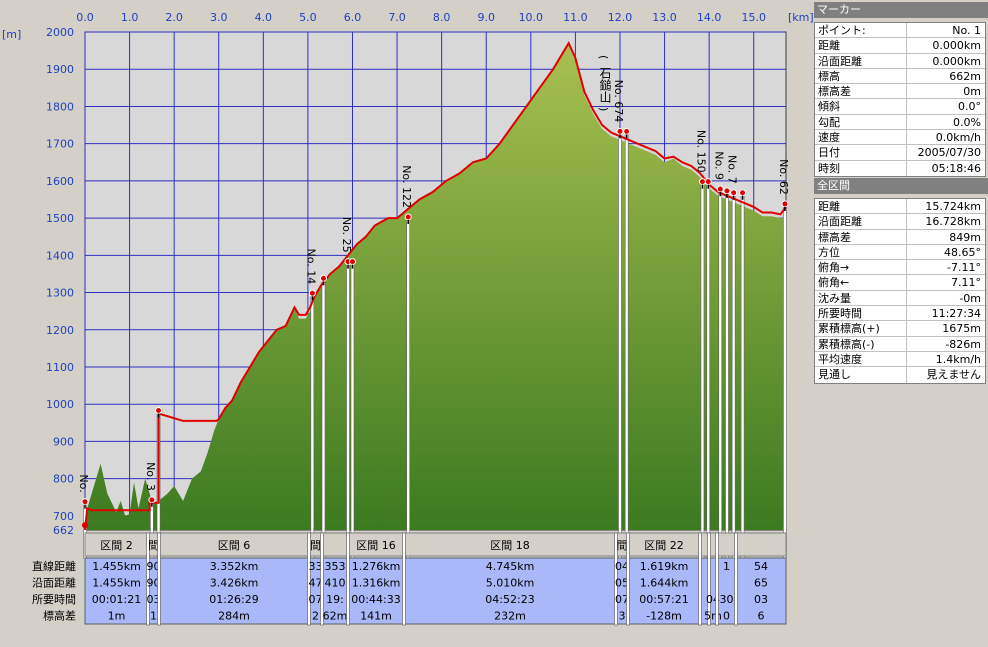 The height and width of the screenshot is (647, 988). What do you see at coordinates (963, 344) in the screenshot?
I see `total-info-value: -826m` at bounding box center [963, 344].